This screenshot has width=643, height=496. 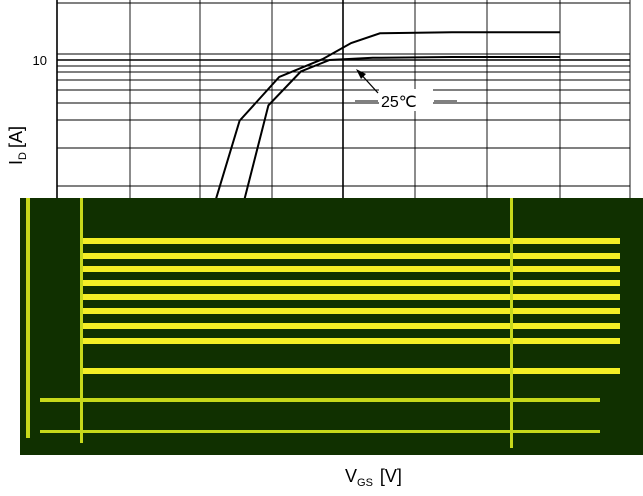 I want to click on annotation-arrowhead, so click(x=361, y=74).